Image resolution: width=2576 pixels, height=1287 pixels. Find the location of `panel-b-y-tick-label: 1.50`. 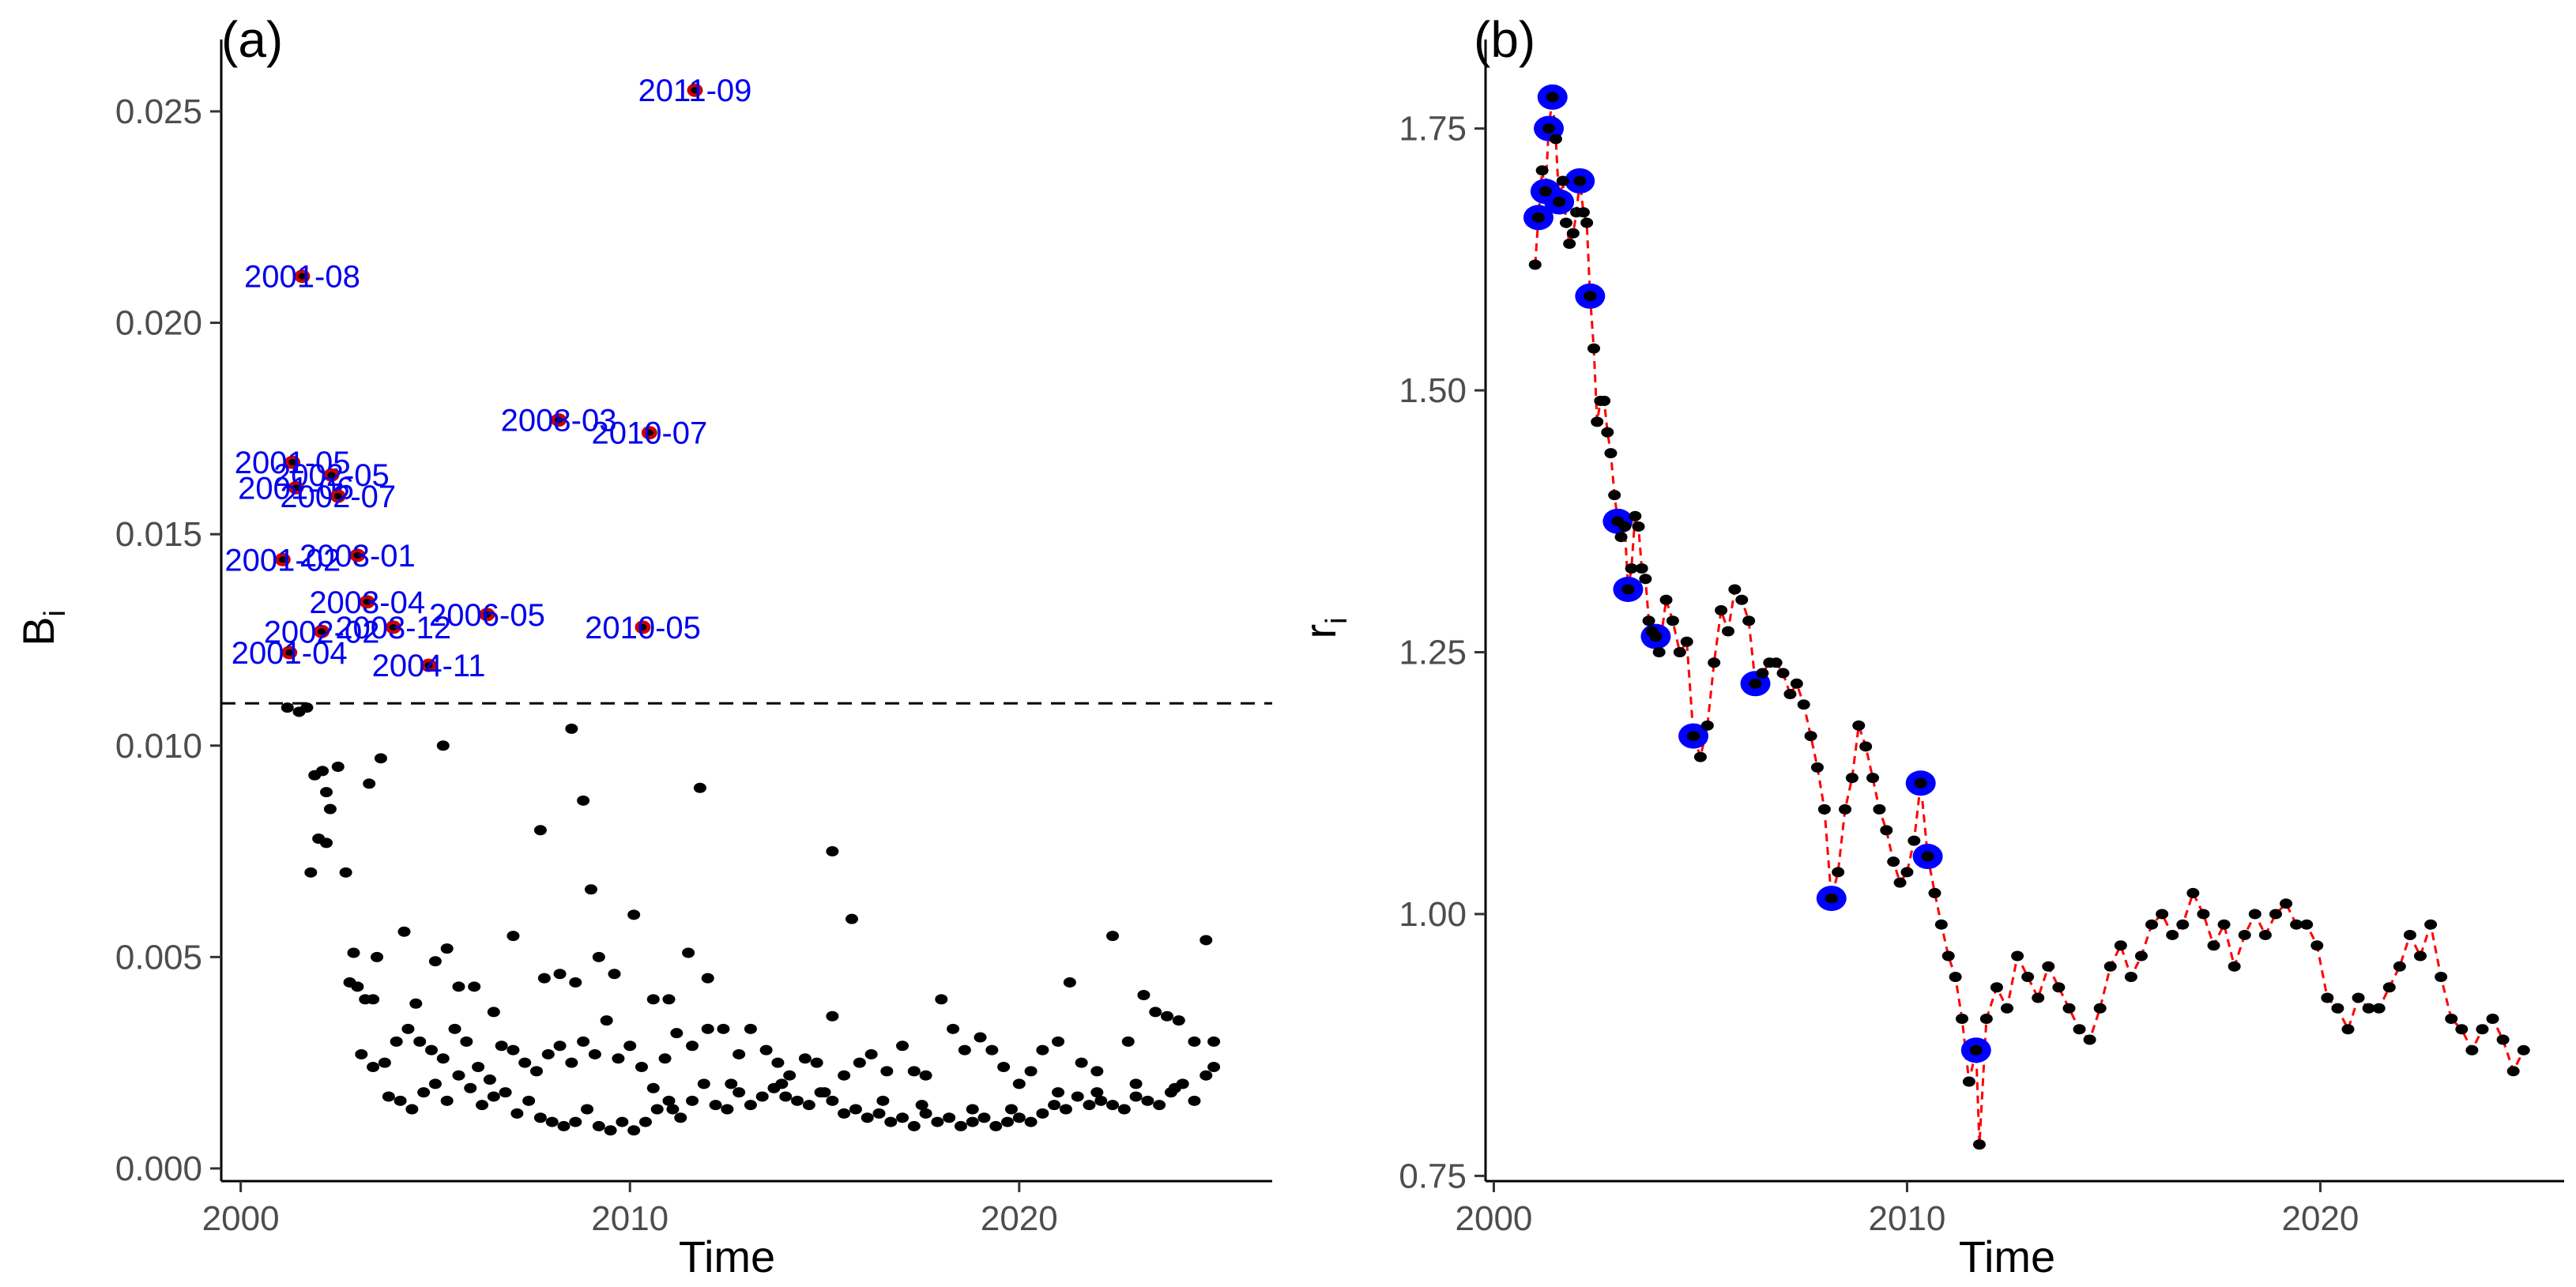

panel-b-y-tick-label: 1.50 is located at coordinates (1433, 391).